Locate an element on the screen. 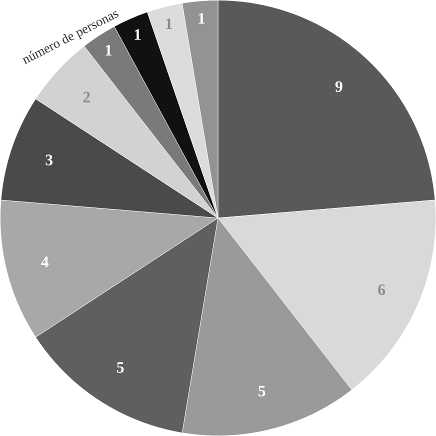 This screenshot has height=436, width=436. data-label: 9 is located at coordinates (338, 86).